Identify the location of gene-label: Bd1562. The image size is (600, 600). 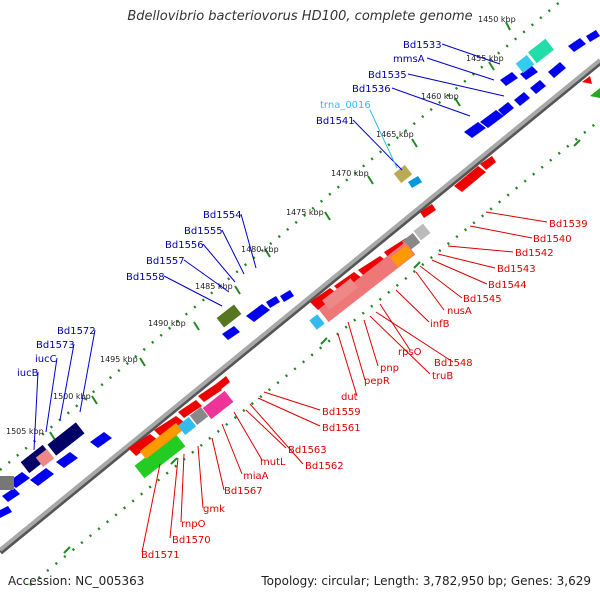
(324, 466).